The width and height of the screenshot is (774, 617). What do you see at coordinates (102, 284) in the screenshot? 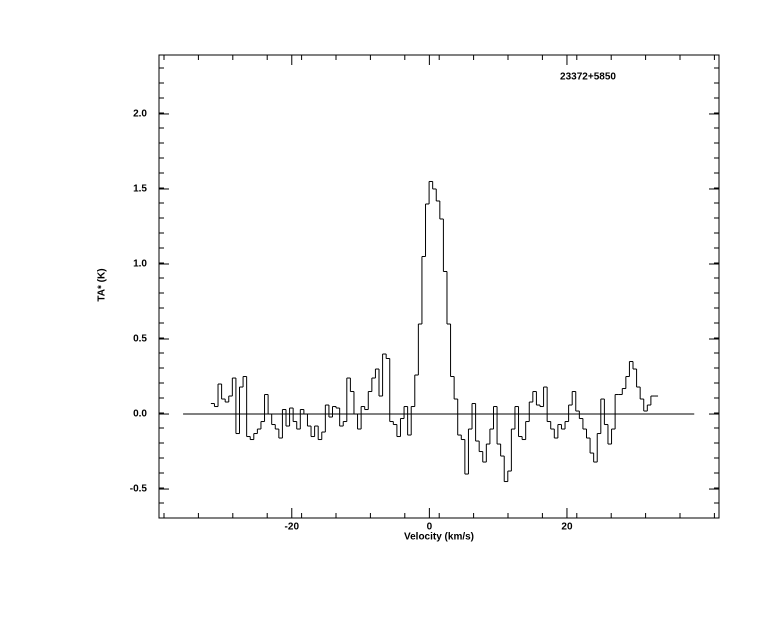
I see `y-axis-label: TA* (K)` at bounding box center [102, 284].